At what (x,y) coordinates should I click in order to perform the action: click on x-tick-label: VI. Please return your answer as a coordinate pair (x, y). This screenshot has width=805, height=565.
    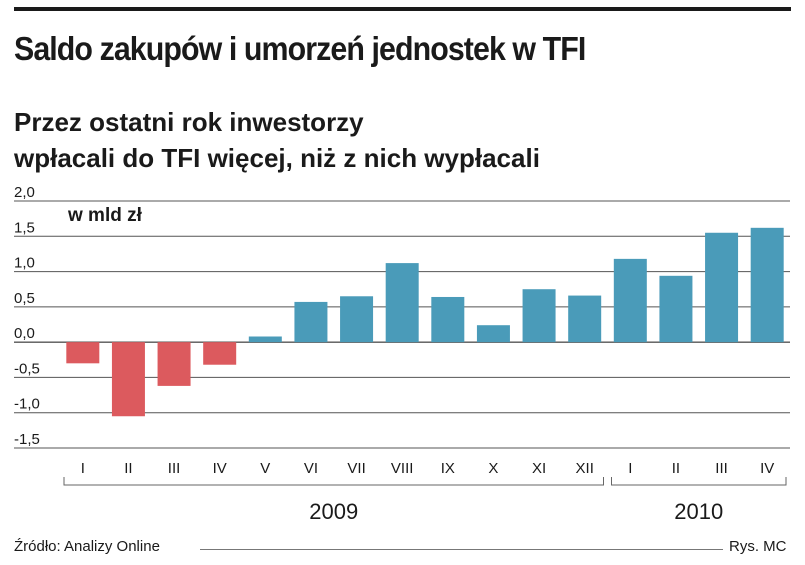
    Looking at the image, I should click on (311, 468).